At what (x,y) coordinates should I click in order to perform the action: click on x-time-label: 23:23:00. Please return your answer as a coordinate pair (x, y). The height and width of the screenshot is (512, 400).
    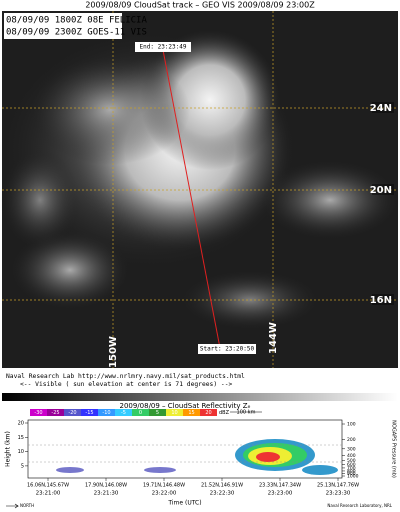
    Looking at the image, I should click on (280, 494).